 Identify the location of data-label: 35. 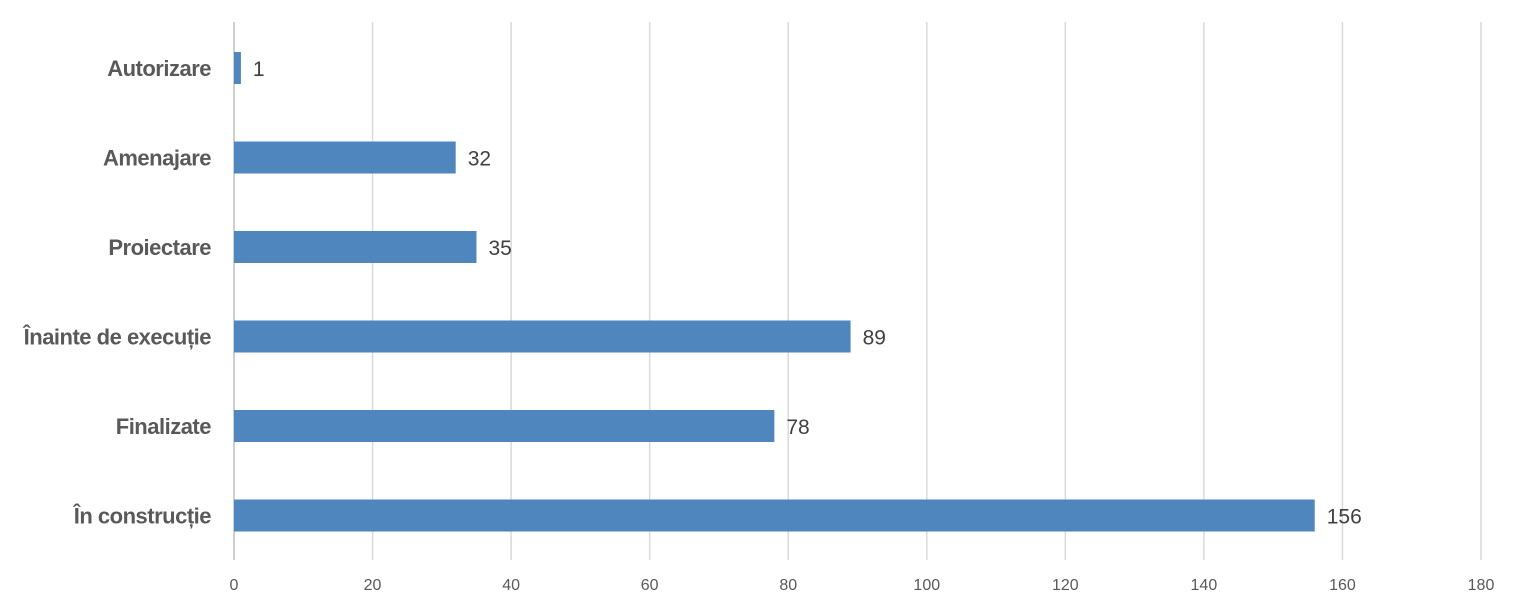
(499, 248).